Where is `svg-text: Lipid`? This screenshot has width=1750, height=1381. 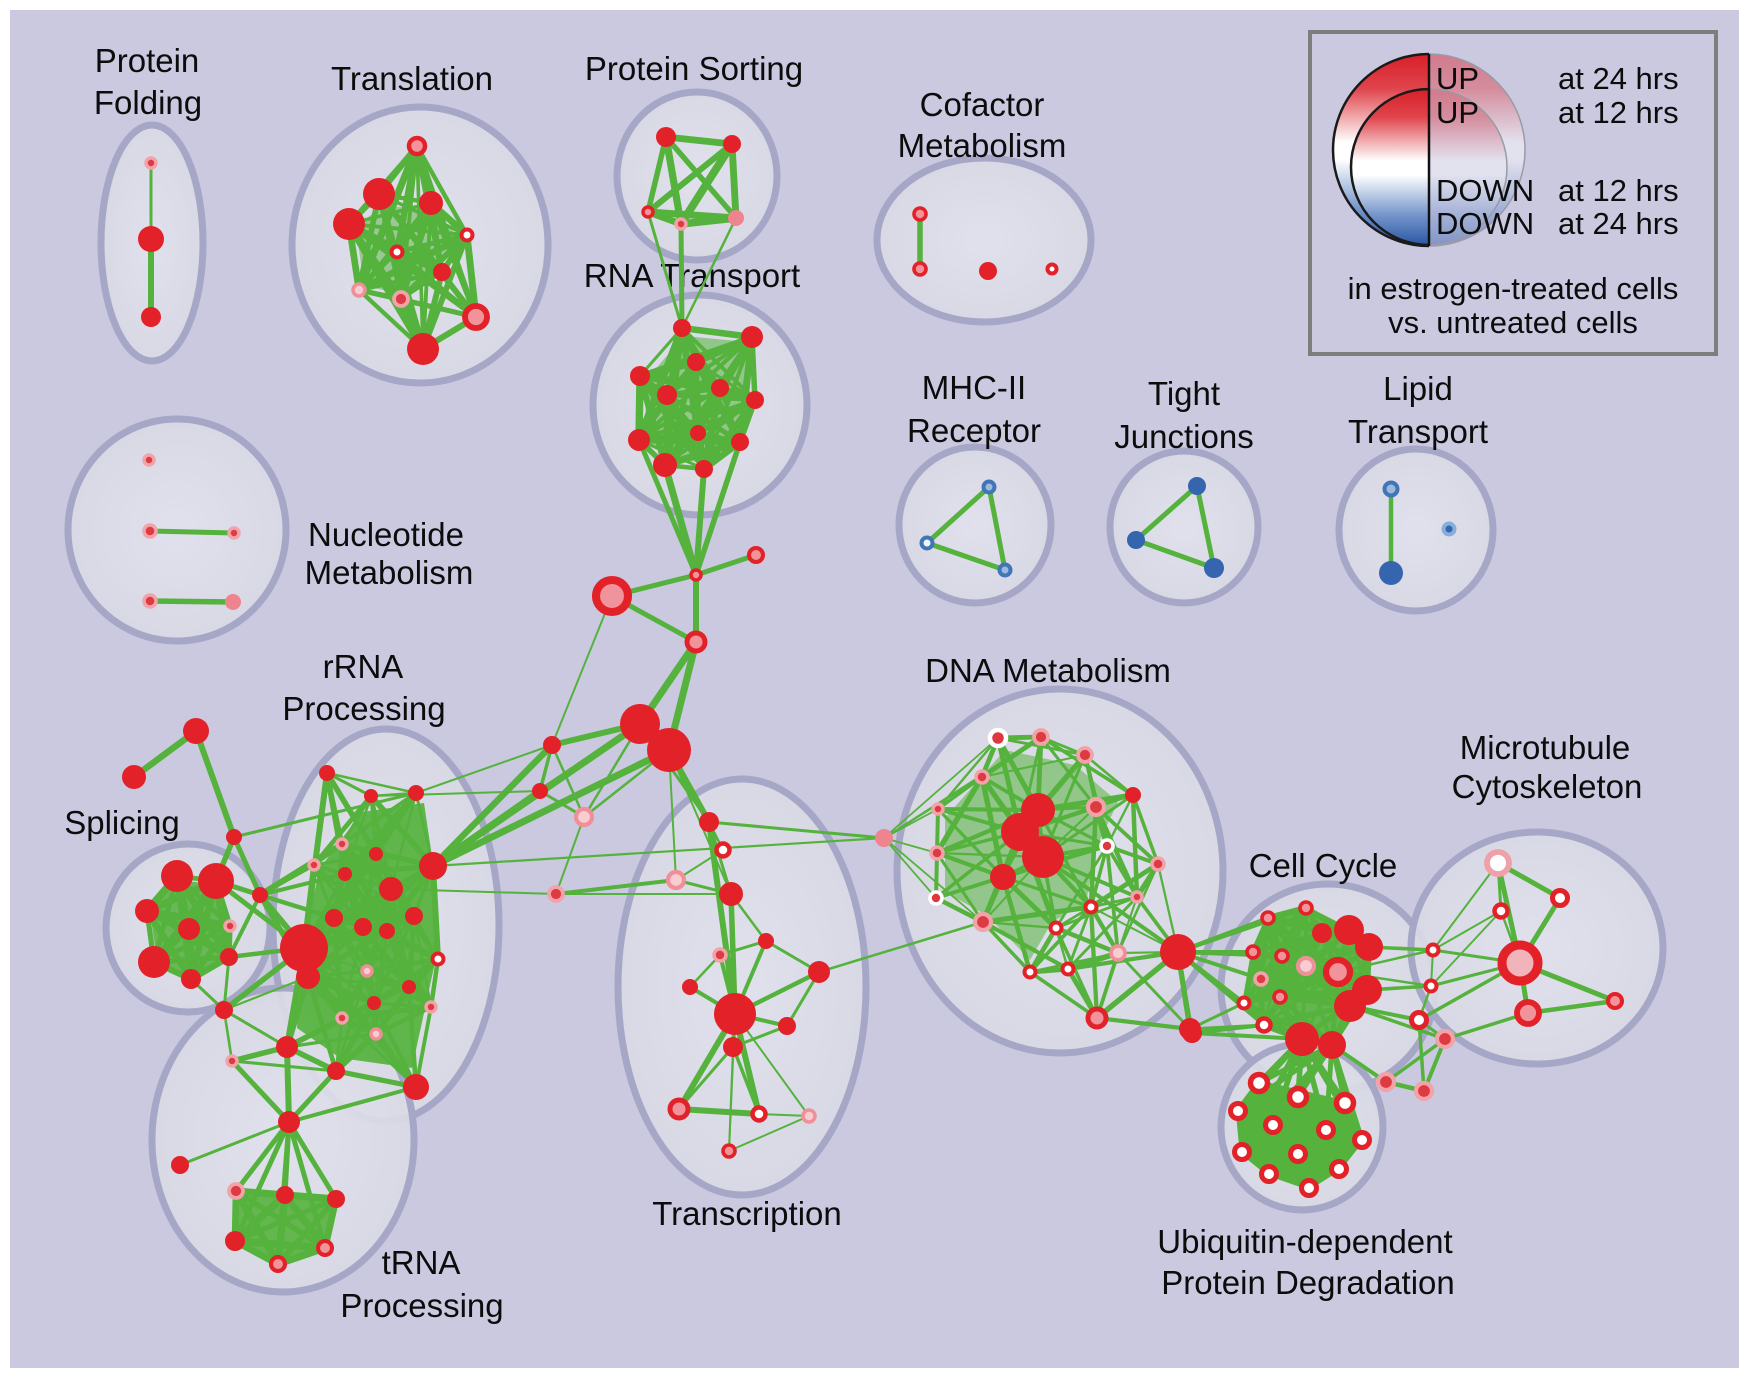 svg-text: Lipid is located at coordinates (1418, 388).